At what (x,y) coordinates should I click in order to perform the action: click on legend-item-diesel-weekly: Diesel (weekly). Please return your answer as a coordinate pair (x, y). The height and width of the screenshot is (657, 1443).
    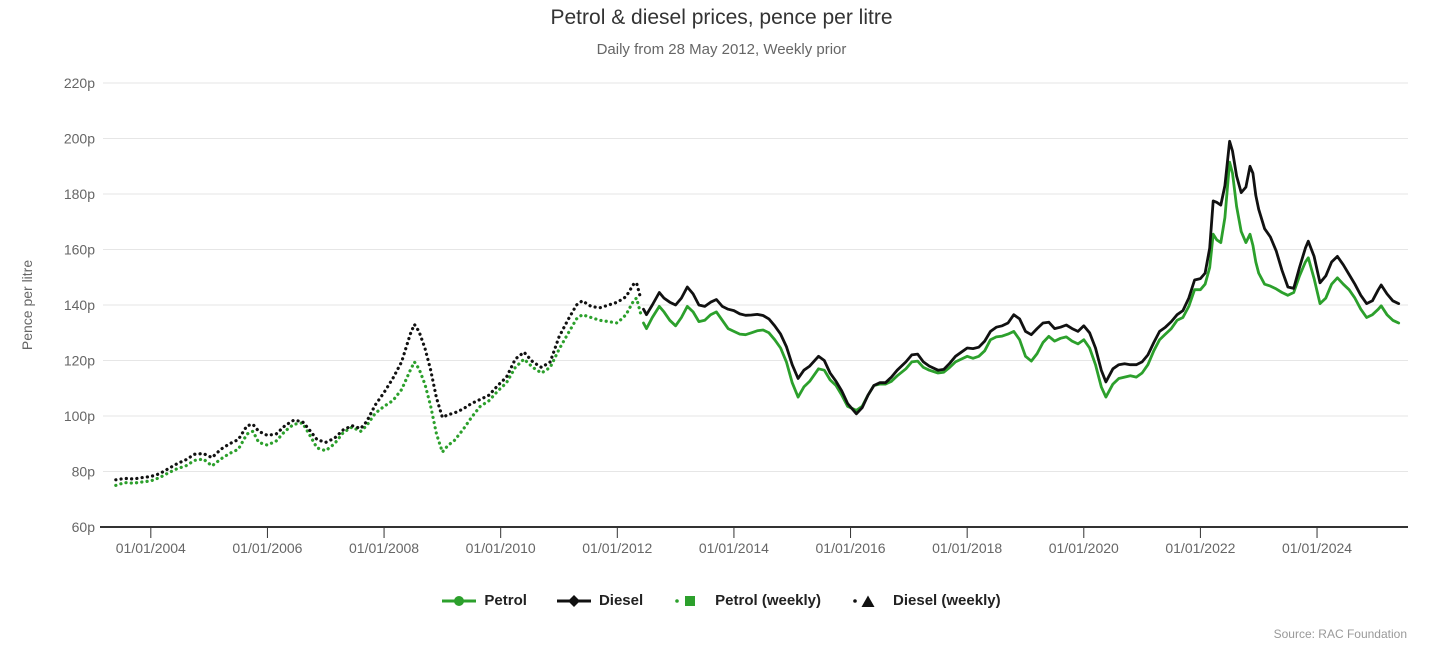
    Looking at the image, I should click on (926, 600).